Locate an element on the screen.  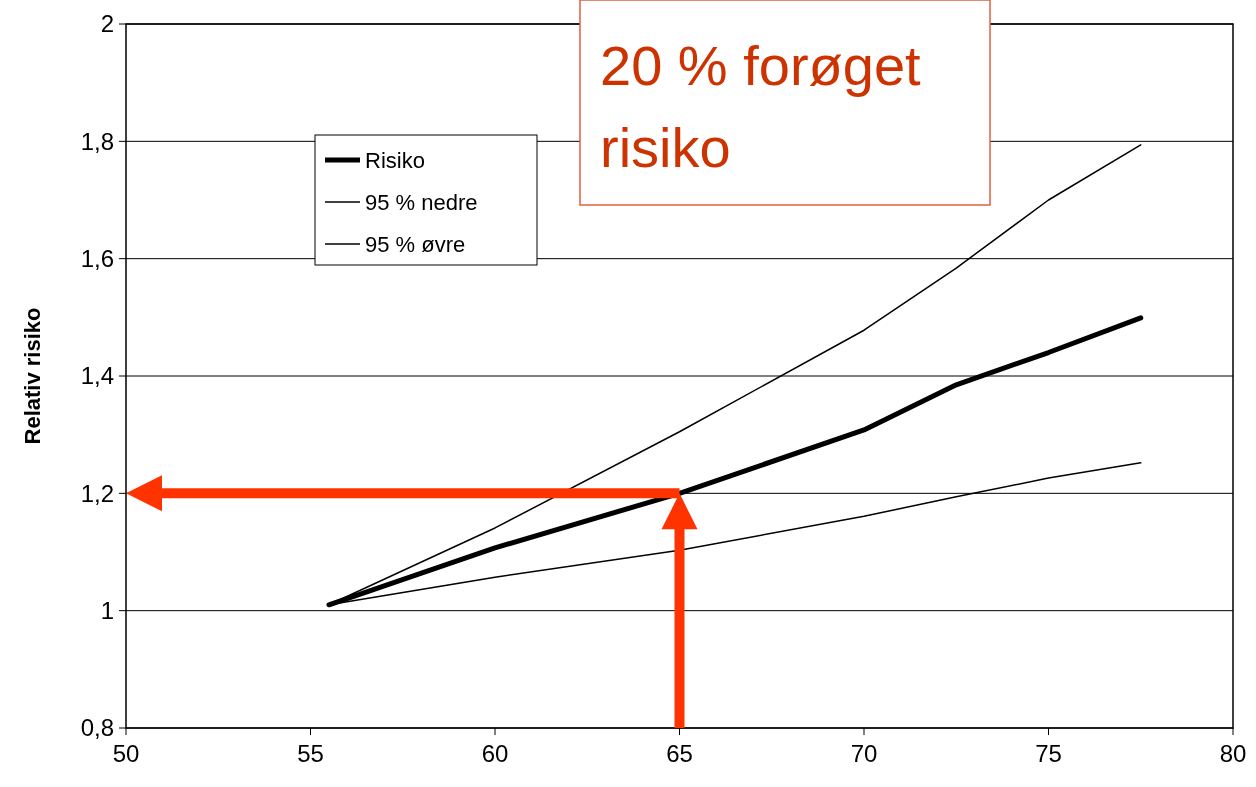
y-tick-label: 0,8 is located at coordinates (97, 728).